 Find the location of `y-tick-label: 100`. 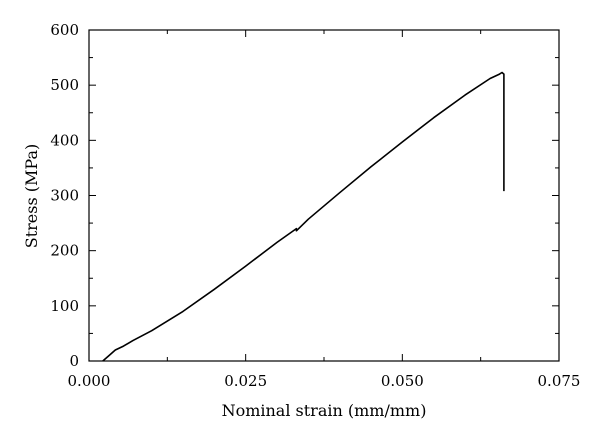

y-tick-label: 100 is located at coordinates (64, 306).